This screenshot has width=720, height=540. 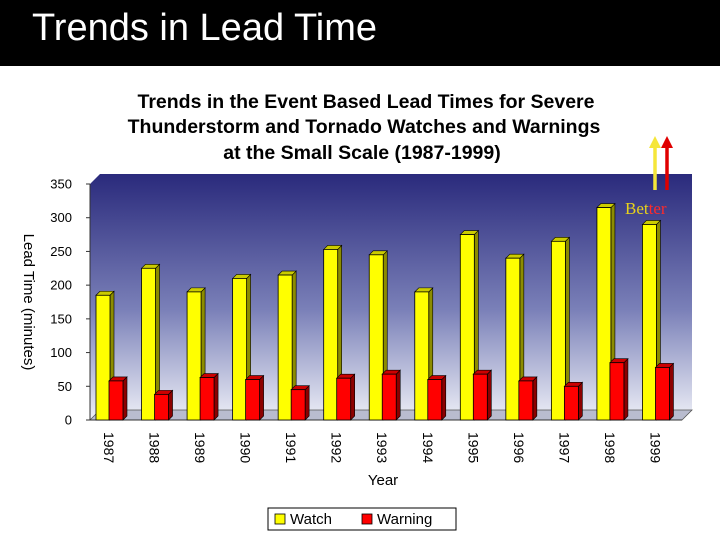 I want to click on slide-title: Trends in Lead Time, so click(x=204, y=28).